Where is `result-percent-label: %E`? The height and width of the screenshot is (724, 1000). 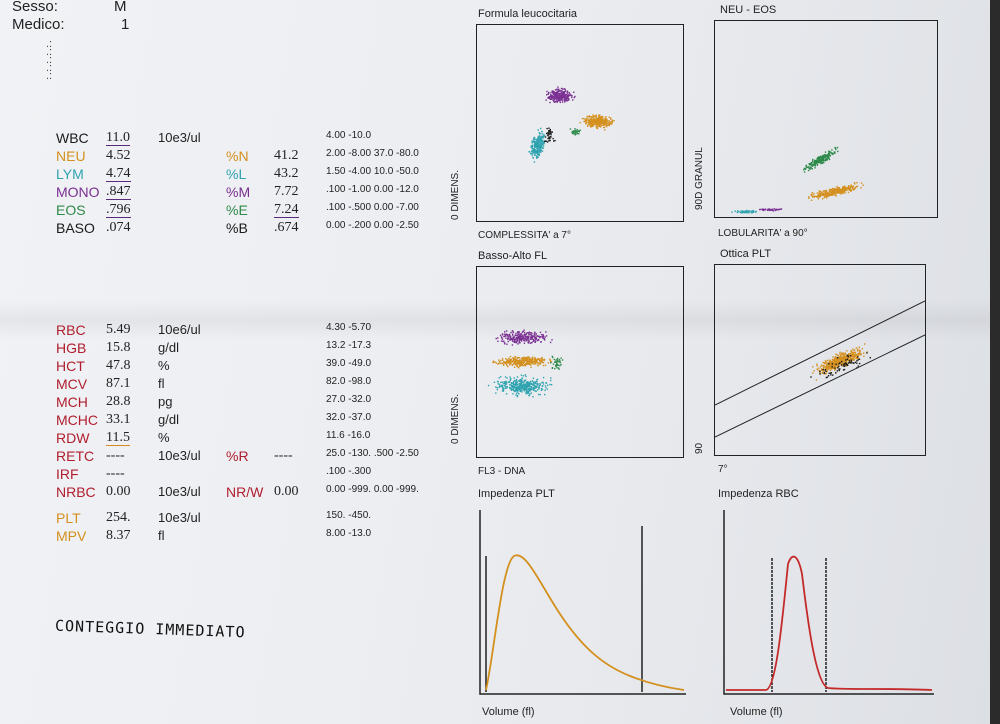
result-percent-label: %E is located at coordinates (237, 210).